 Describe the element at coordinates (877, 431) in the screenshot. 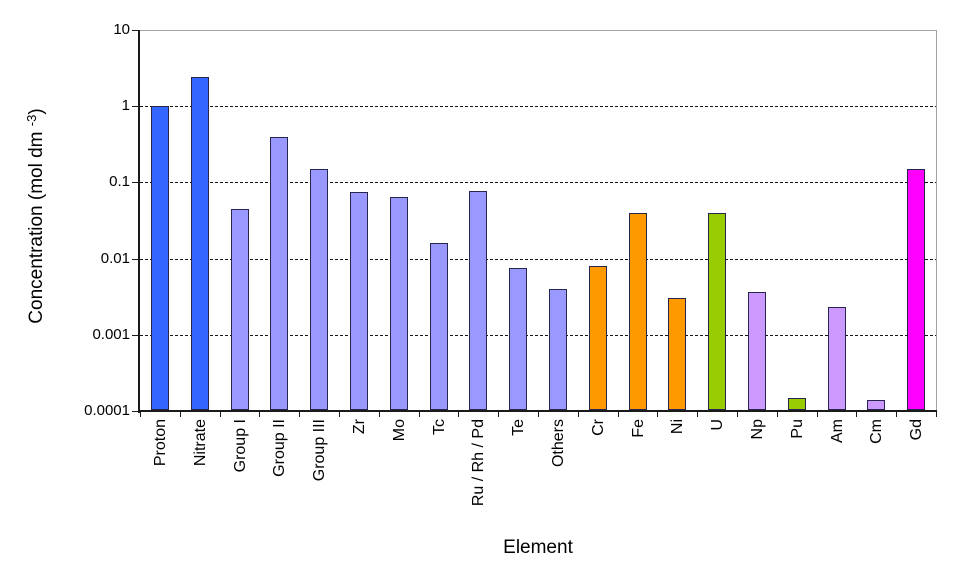

I see `x-category-label: Cm` at that location.